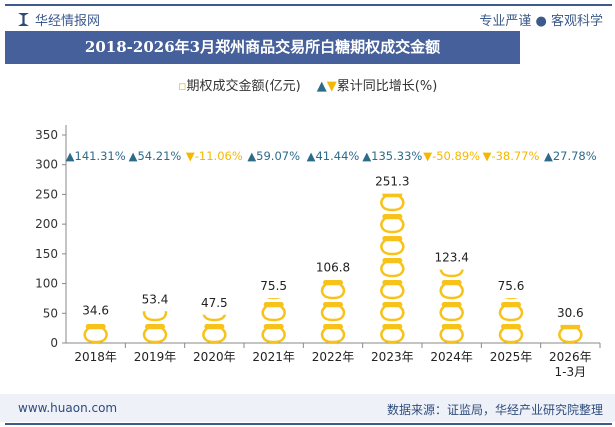 This screenshot has height=427, width=615. Describe the element at coordinates (214, 156) in the screenshot. I see `growth-label: ▼-11.06%` at that location.